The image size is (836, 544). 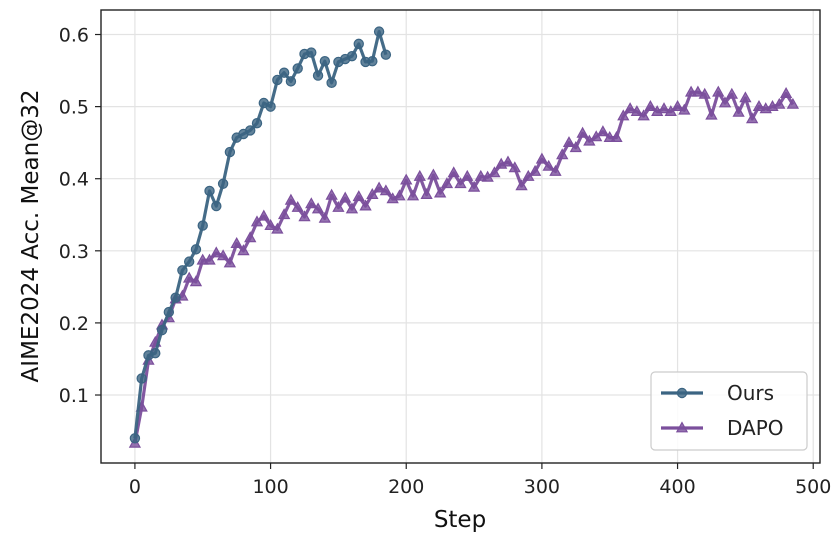 I want to click on y-tick-label: 0.3, so click(x=74, y=252).